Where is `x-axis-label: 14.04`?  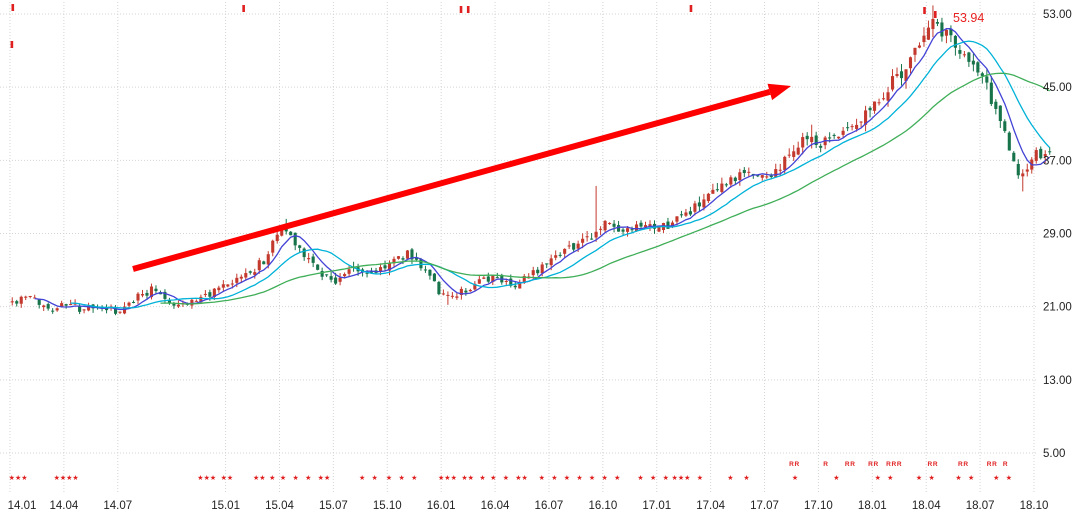 x-axis-label: 14.04 is located at coordinates (64, 506).